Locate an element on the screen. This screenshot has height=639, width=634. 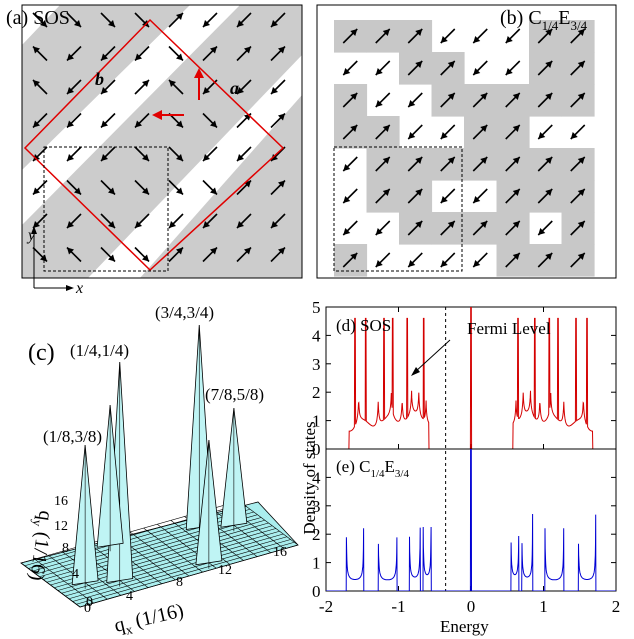
panel-b-arrow-r7-c3-head is located at coordinates (444, 263).